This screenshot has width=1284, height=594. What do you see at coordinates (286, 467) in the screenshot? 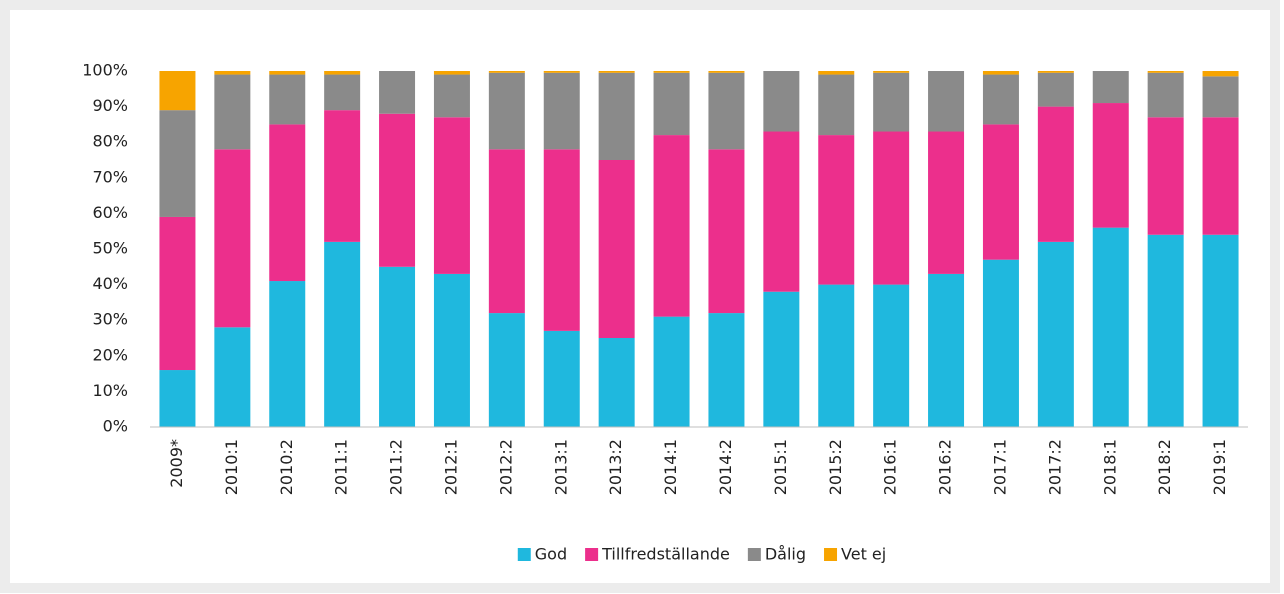
I see `x-tick-label: 2010:2` at bounding box center [286, 467].